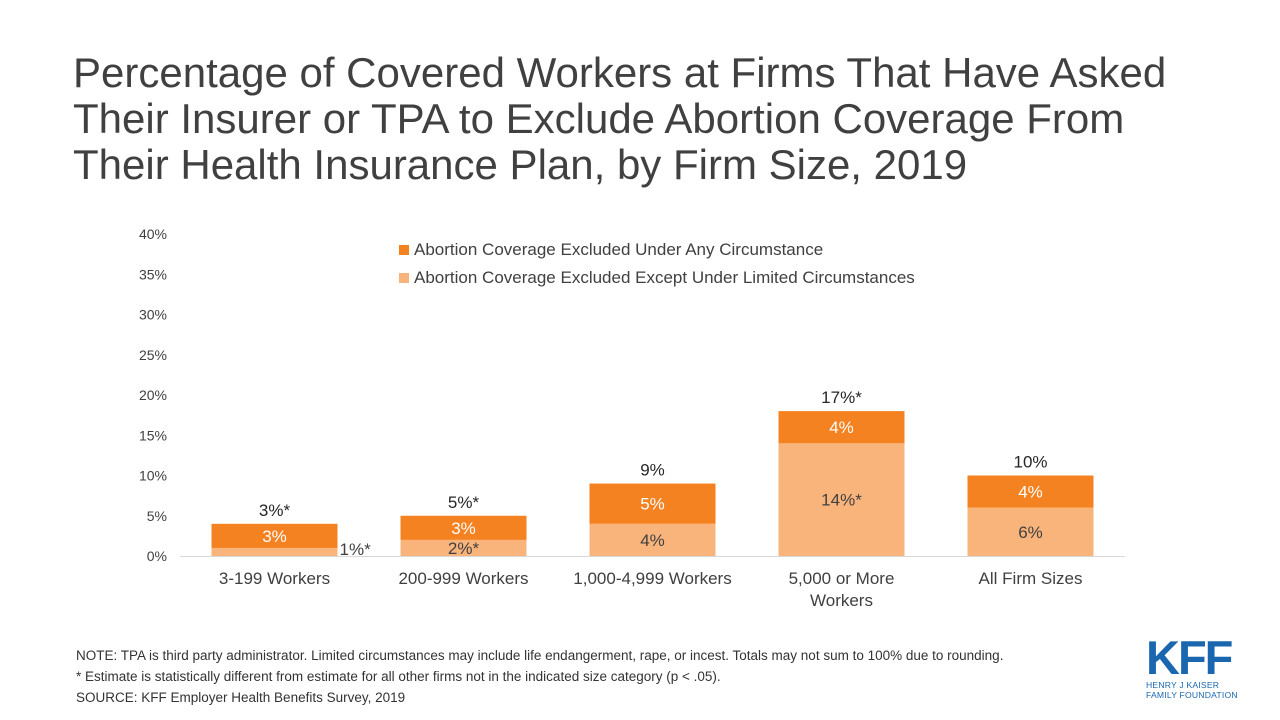 The width and height of the screenshot is (1280, 720). Describe the element at coordinates (274, 578) in the screenshot. I see `x-tick-label: 3-199 Workers` at that location.